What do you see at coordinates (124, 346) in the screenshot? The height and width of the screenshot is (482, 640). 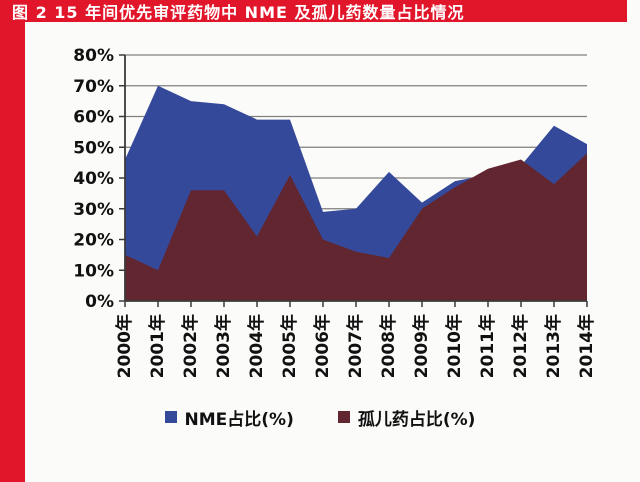 I see `x-tick-label: 2000年` at bounding box center [124, 346].